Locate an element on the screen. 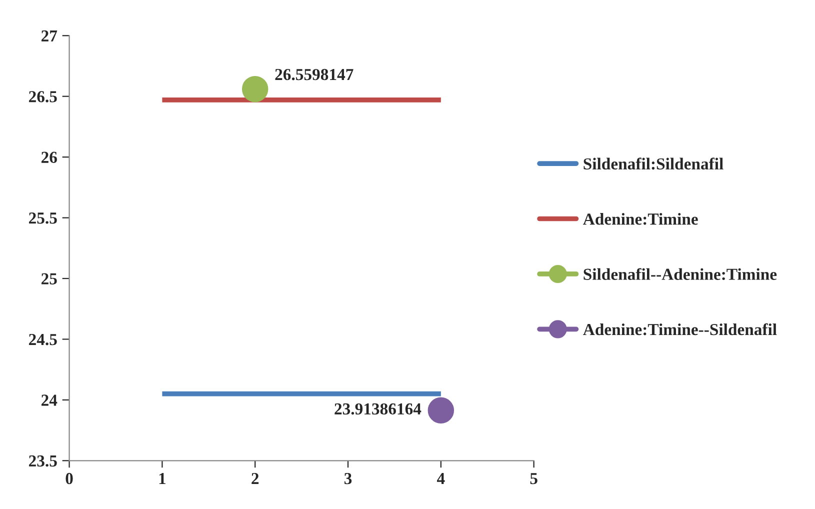 The height and width of the screenshot is (509, 815). y-tick-label: 23.5 is located at coordinates (43, 461).